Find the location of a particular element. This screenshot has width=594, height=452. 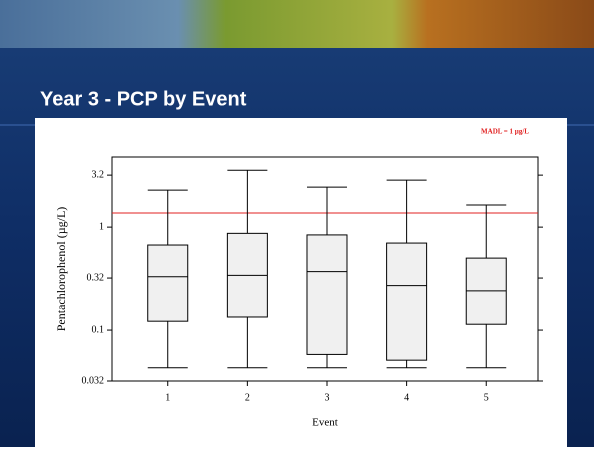

x-axis-label: Event is located at coordinates (325, 423).